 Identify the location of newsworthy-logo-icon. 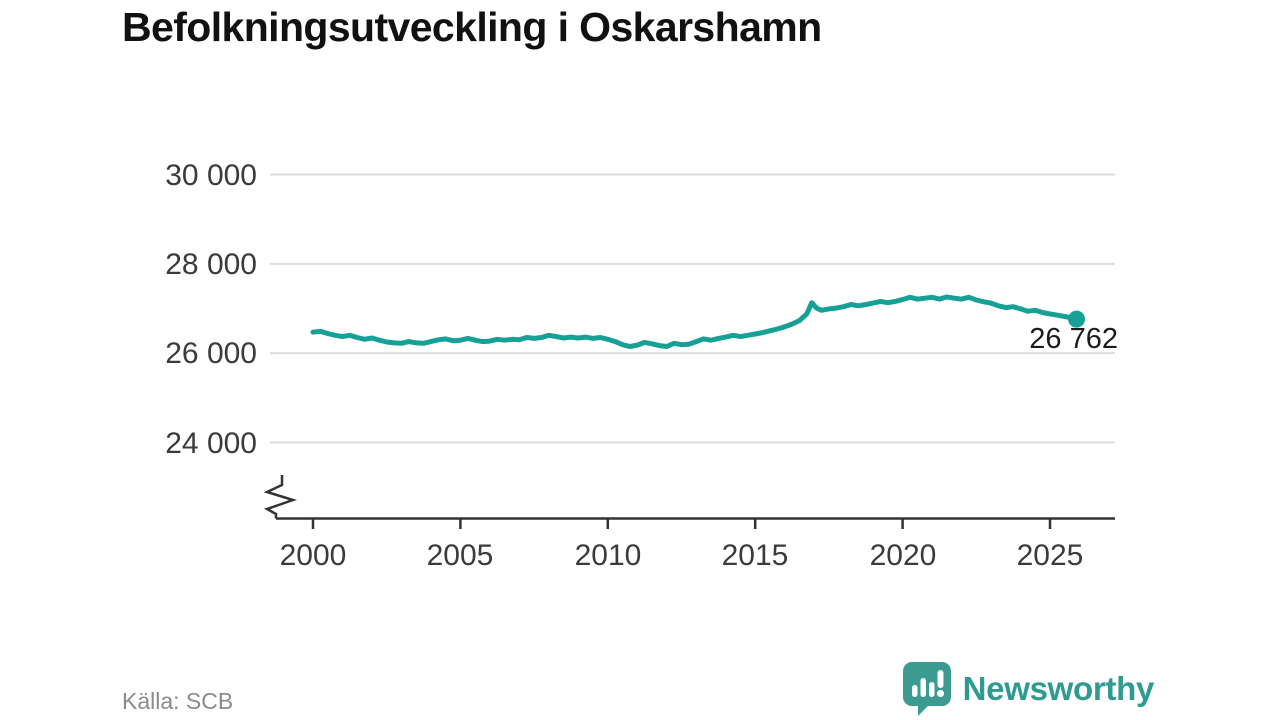
(926, 689).